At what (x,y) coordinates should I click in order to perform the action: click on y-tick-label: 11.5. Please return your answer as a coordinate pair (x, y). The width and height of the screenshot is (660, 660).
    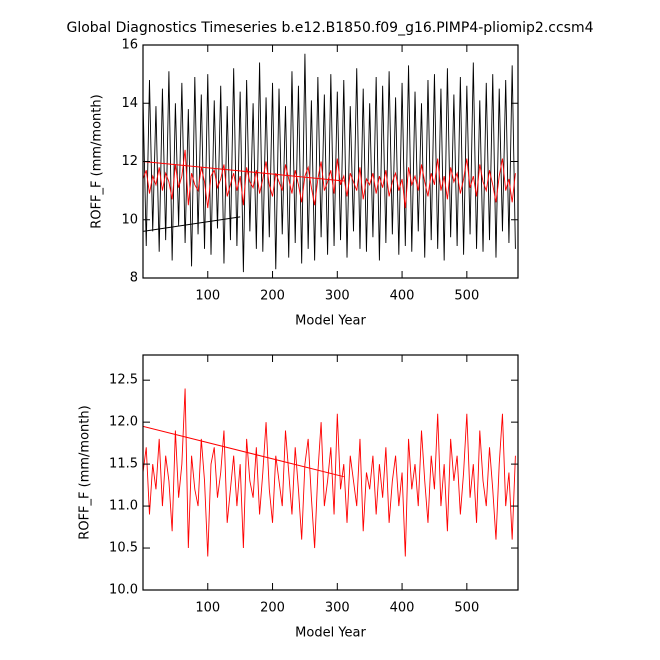
    Looking at the image, I should click on (123, 464).